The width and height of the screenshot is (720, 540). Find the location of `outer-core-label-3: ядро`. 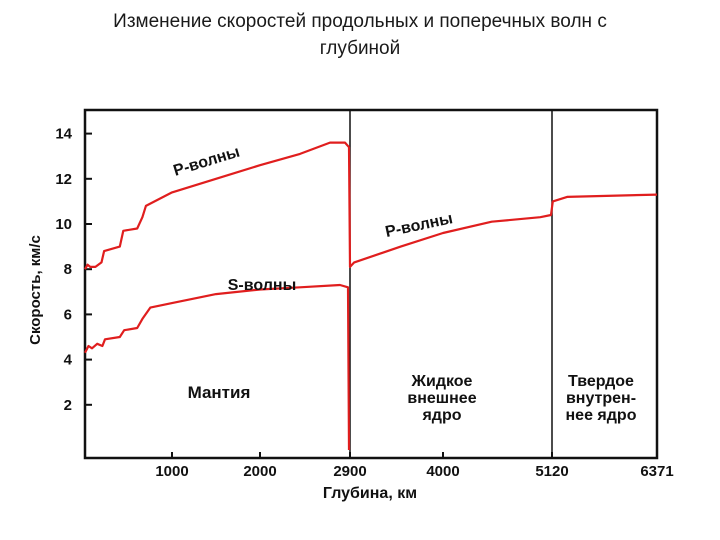

outer-core-label-3: ядро is located at coordinates (441, 415).